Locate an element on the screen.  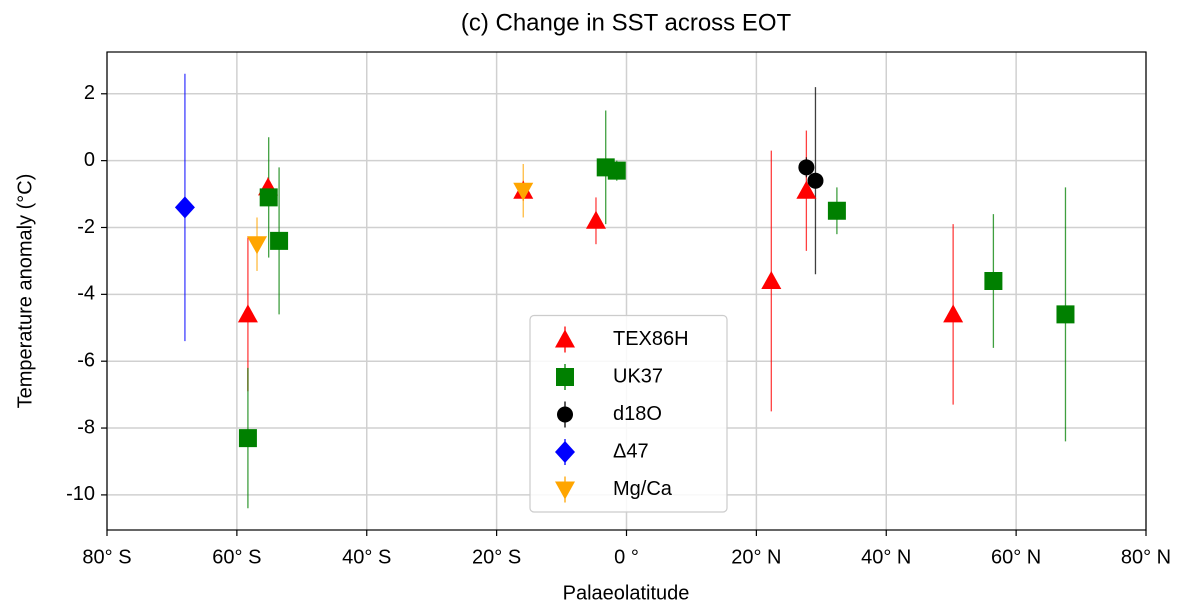
legend-label: Δ47 is located at coordinates (631, 451).